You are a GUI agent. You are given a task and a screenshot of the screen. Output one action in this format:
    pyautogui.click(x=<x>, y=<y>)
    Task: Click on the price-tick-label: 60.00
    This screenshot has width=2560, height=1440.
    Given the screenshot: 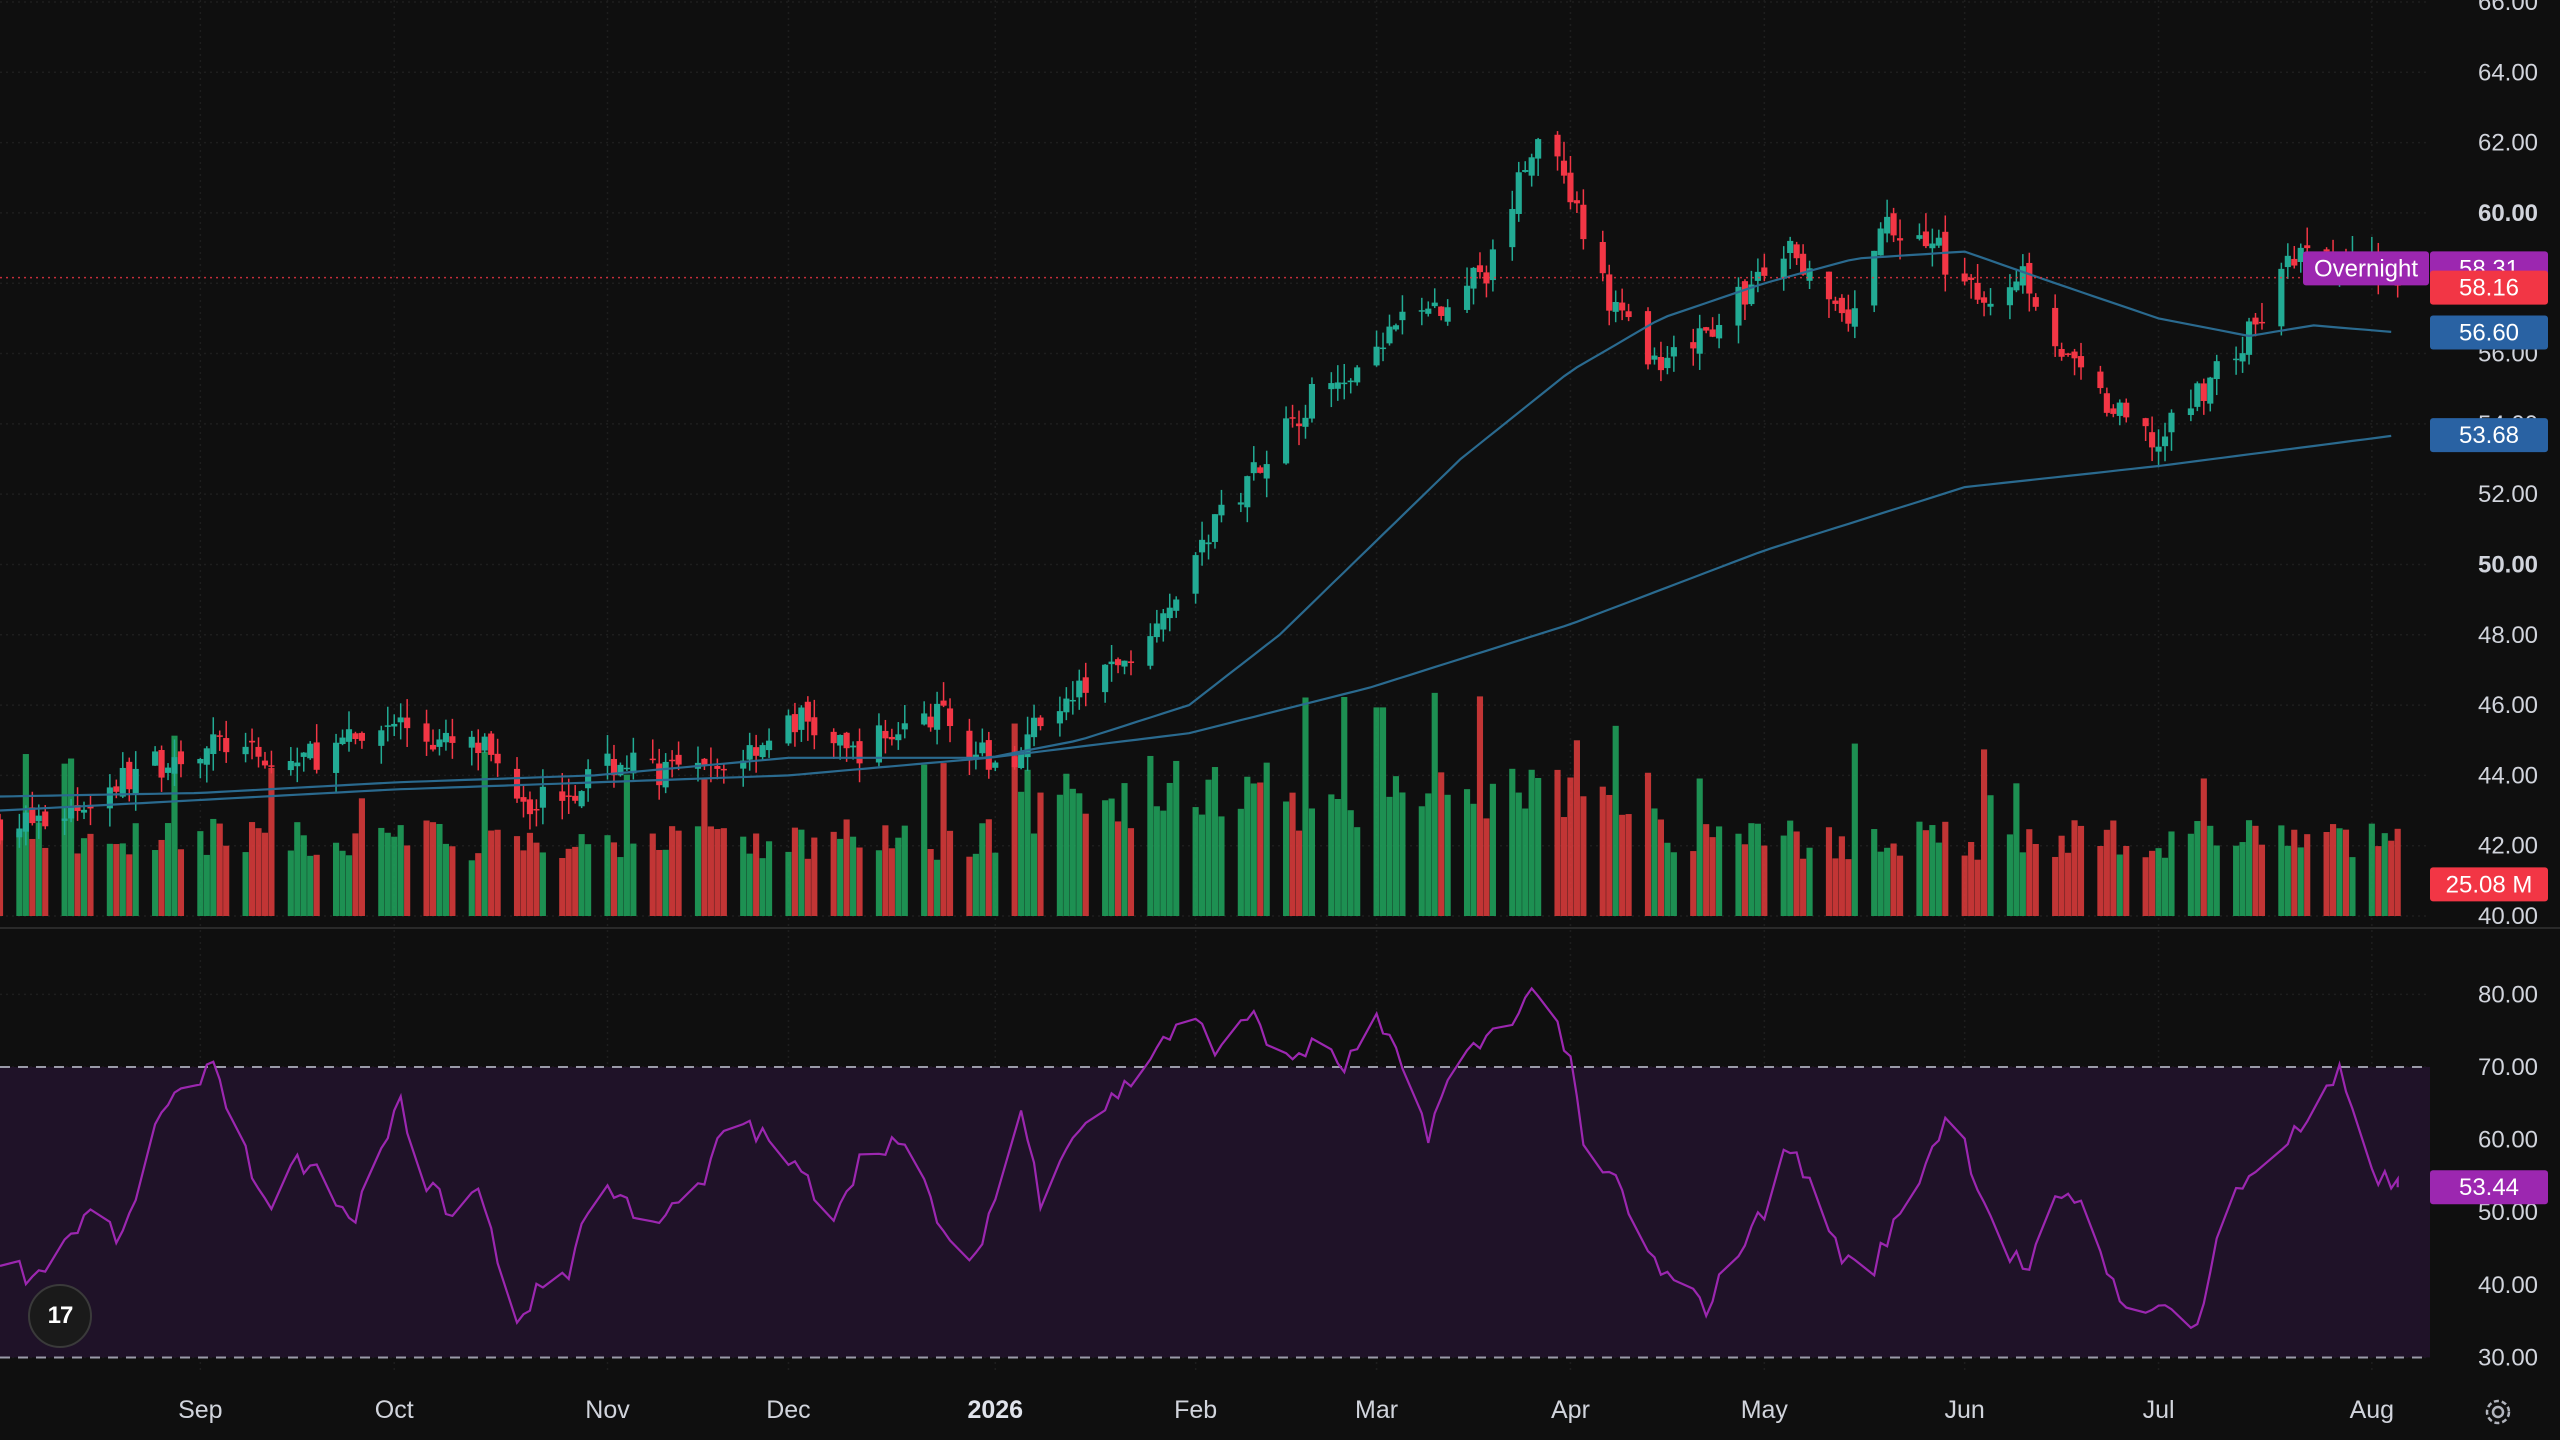 What is the action you would take?
    pyautogui.click(x=2508, y=213)
    